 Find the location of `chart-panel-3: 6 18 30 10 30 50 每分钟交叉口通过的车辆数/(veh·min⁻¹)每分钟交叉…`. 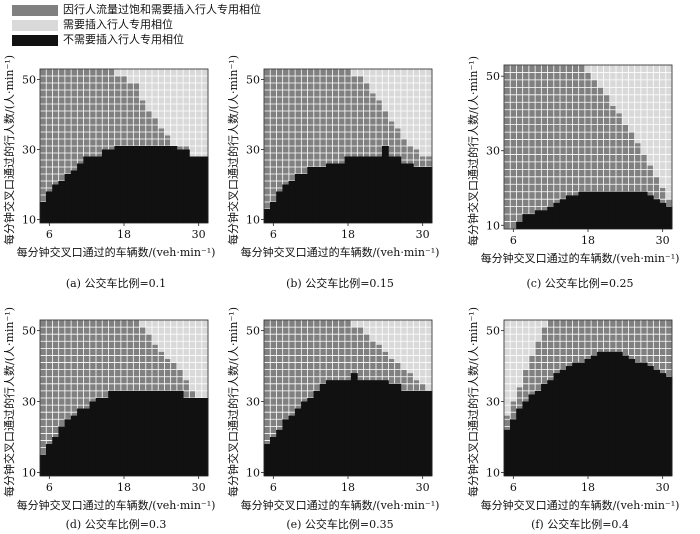

chart-panel-3: 6 18 30 10 30 50 每分钟交叉口通过的车辆数/(veh·min⁻¹)每分钟交叉… is located at coordinates (572, 173).